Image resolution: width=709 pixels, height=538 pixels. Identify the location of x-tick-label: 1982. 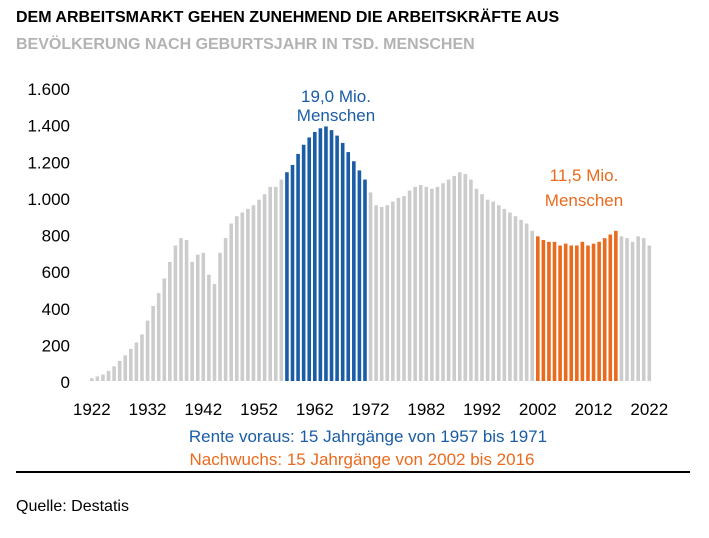
(426, 409).